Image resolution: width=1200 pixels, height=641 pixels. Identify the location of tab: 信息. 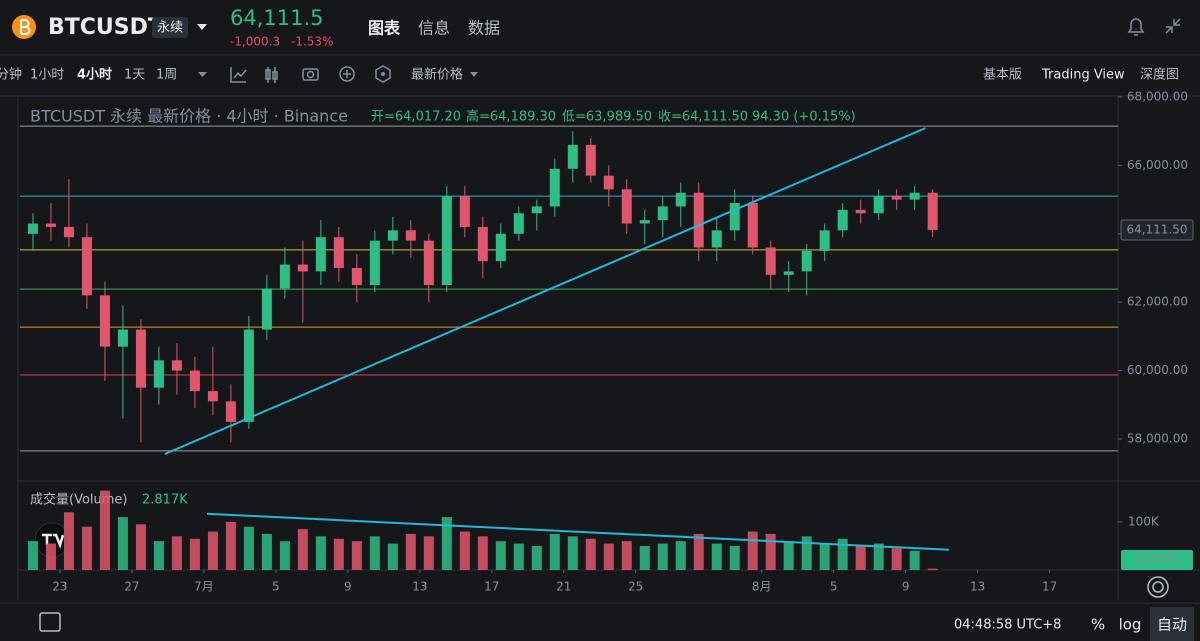
(434, 28).